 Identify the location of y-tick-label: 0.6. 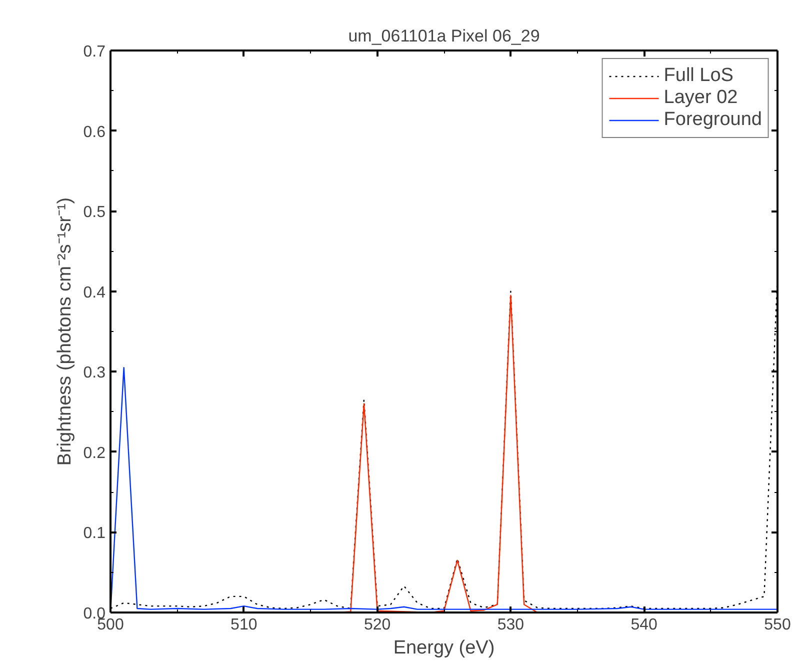
(94, 132).